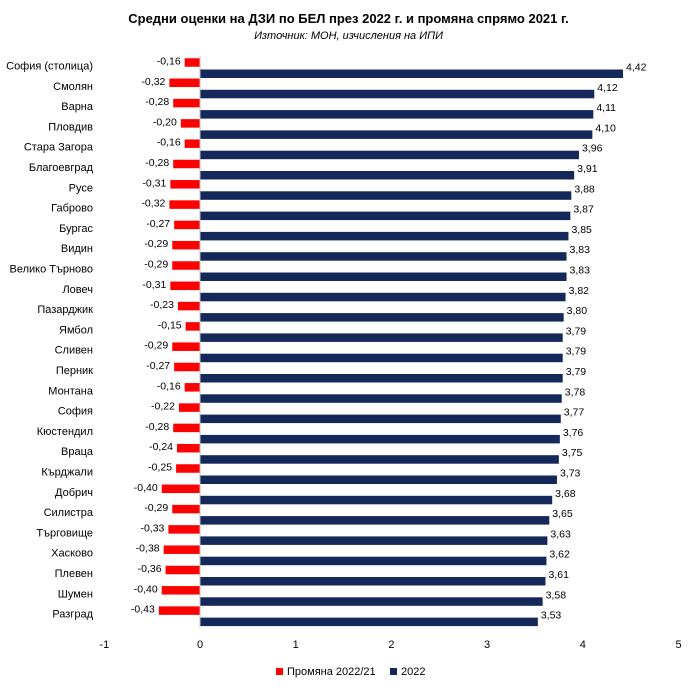  Describe the element at coordinates (71, 391) in the screenshot. I see `category-label: Монтана` at that location.